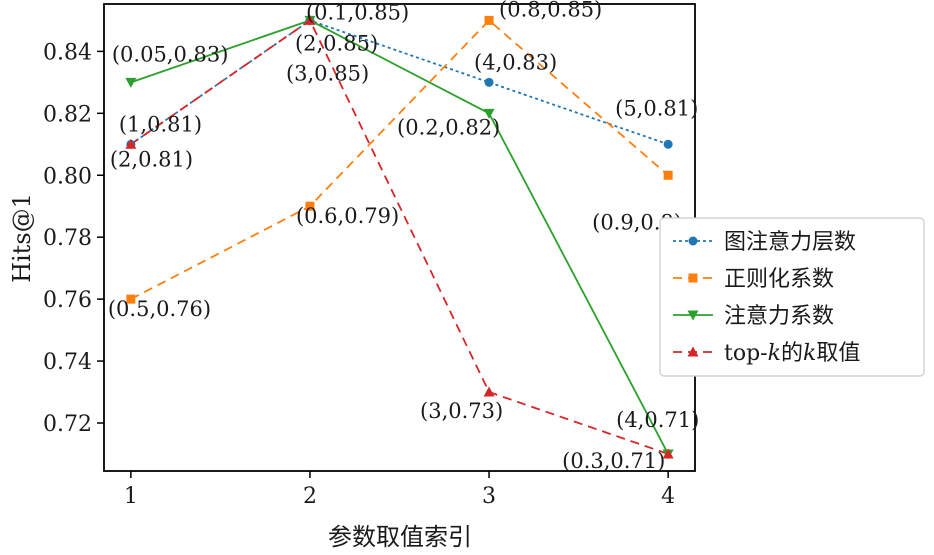 This screenshot has height=555, width=934. I want to click on data-label: (0.6,0.79), so click(347, 216).